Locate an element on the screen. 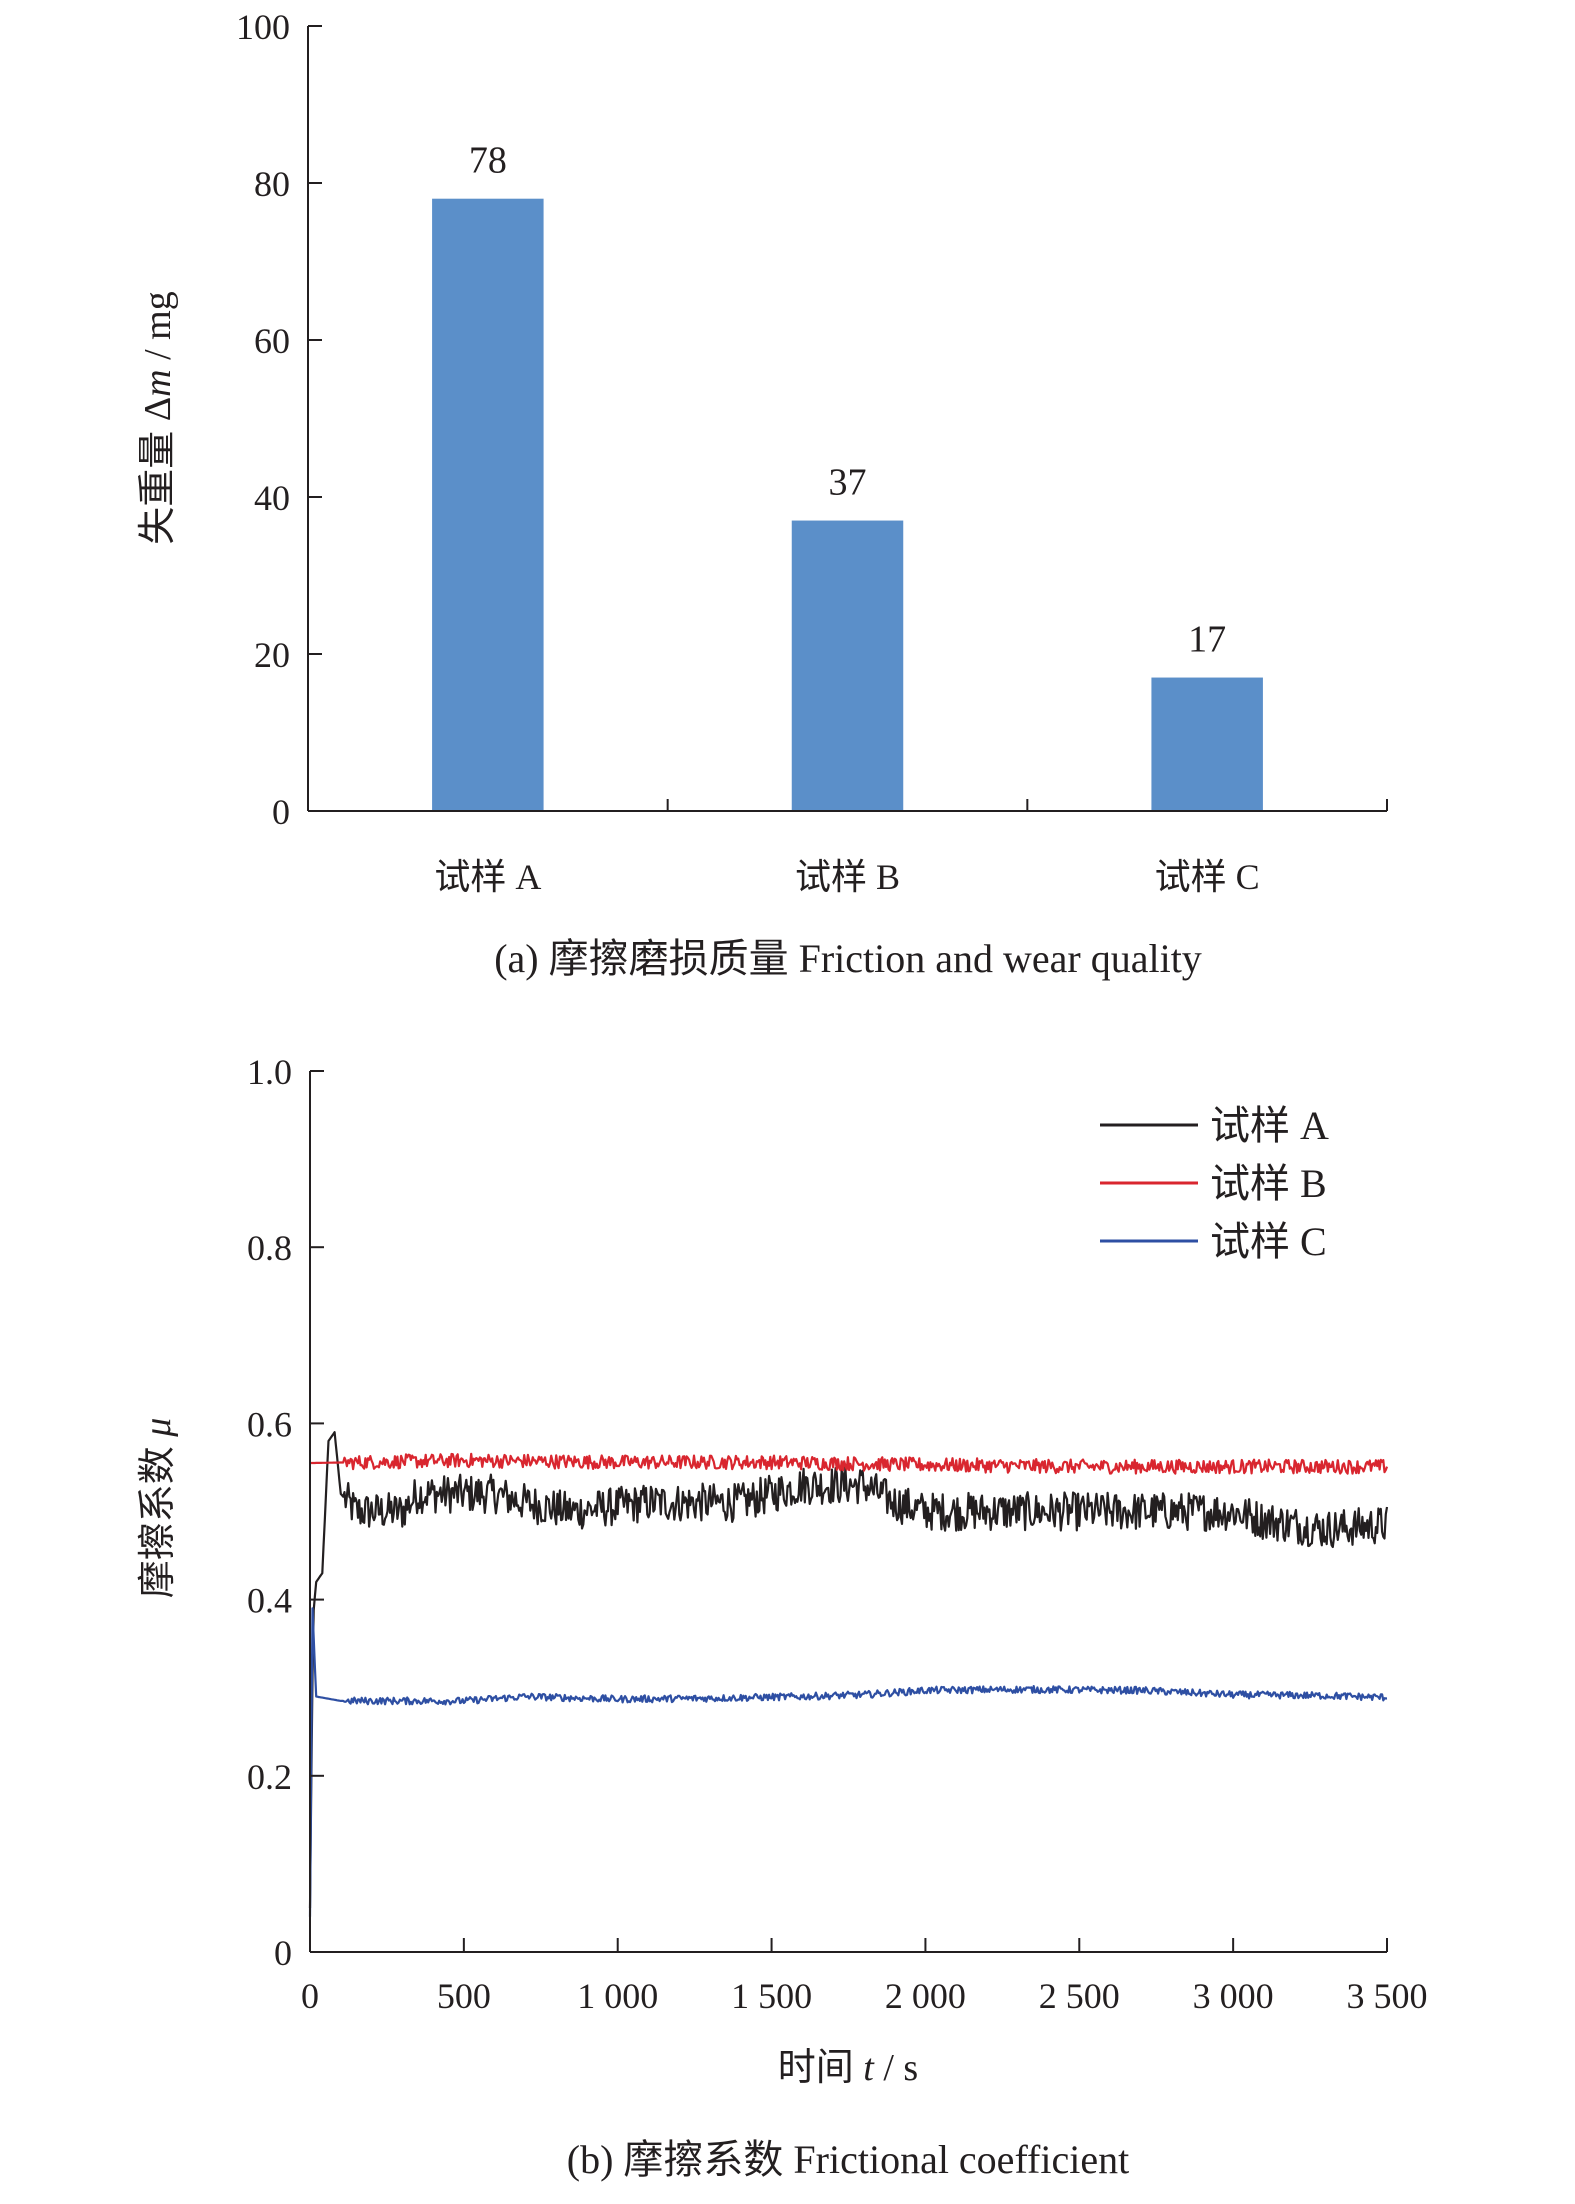  y-tick-label: 80 is located at coordinates (272, 184).